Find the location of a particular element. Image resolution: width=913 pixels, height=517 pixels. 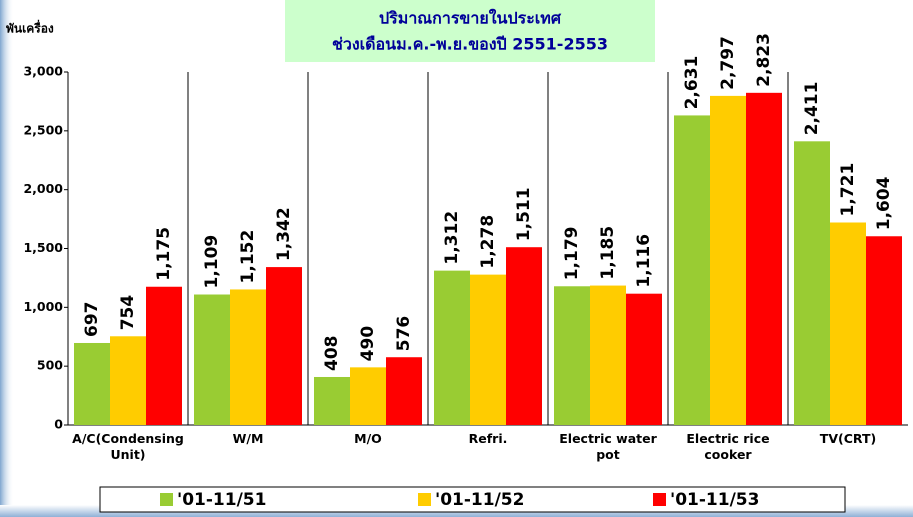

data-label: 1,109 is located at coordinates (212, 262).